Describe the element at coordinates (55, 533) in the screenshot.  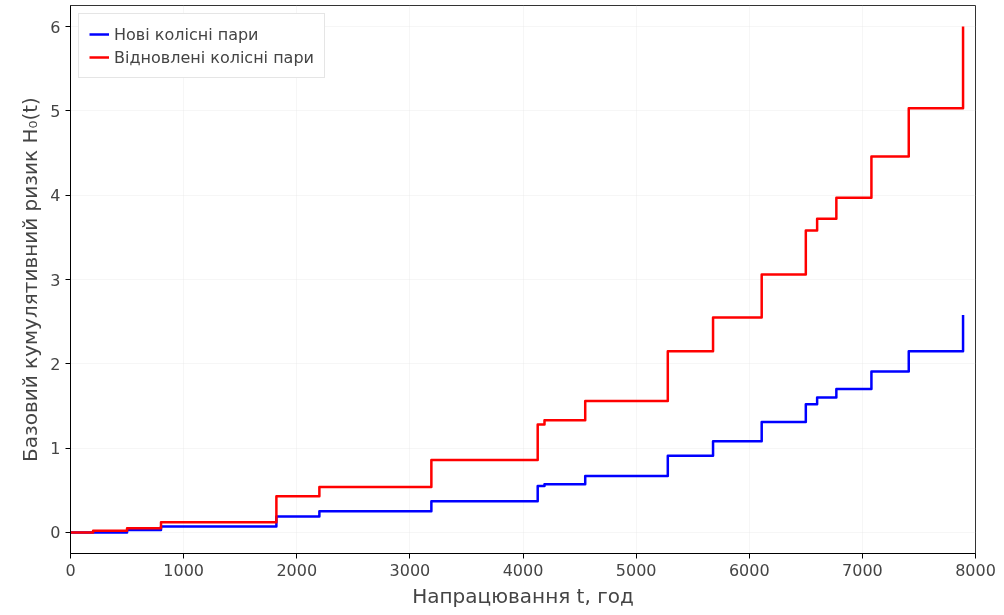
I see `y-tick-label: 0` at that location.